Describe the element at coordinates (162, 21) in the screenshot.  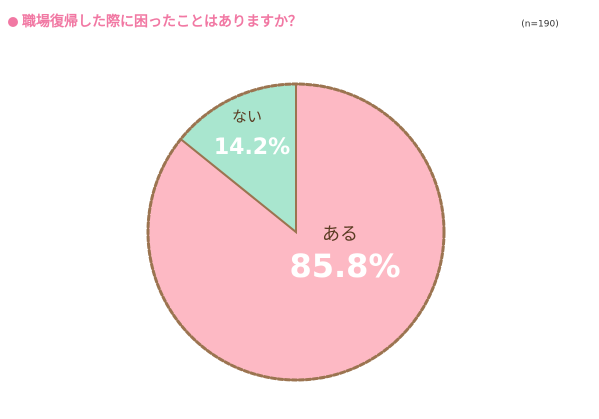
I see `chart-title: 職場復帰した際に困ったことはありますか？` at that location.